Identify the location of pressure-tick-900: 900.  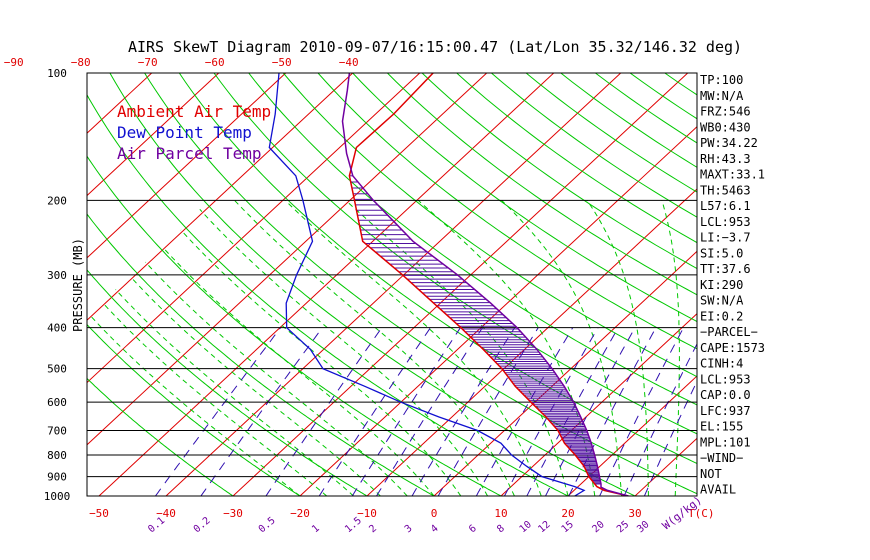
(57, 477).